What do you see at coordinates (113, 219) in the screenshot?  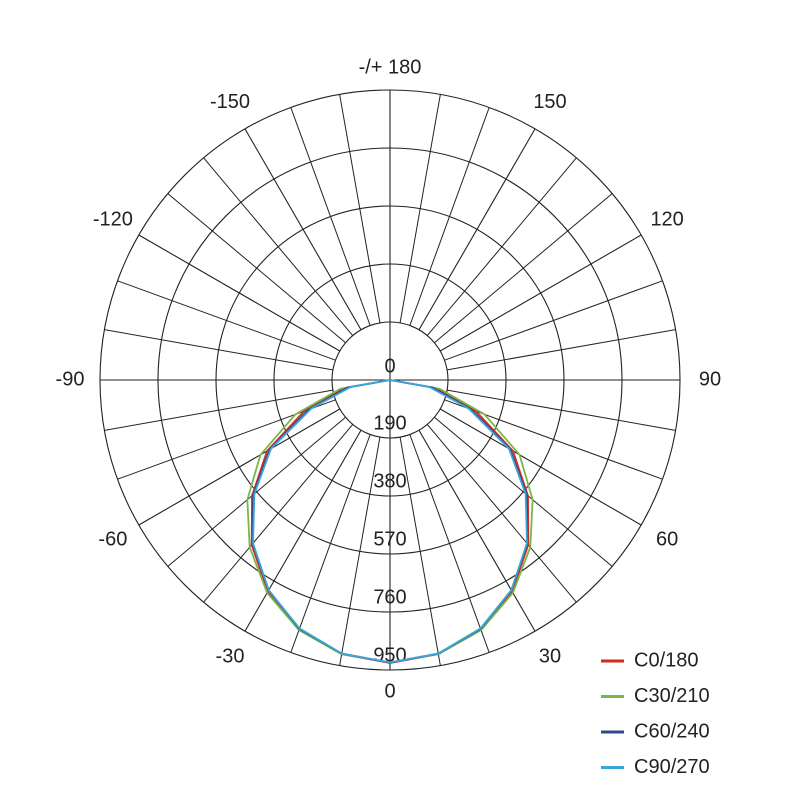 I see `angle-label: -120` at bounding box center [113, 219].